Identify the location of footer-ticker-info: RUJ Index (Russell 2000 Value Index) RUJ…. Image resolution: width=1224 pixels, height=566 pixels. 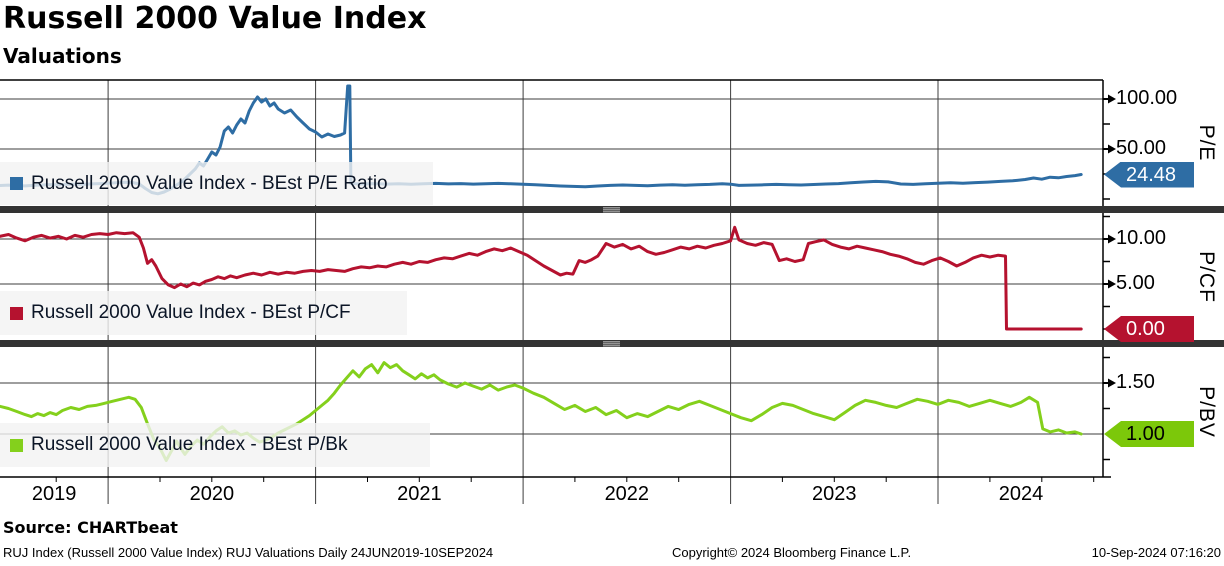
(248, 552).